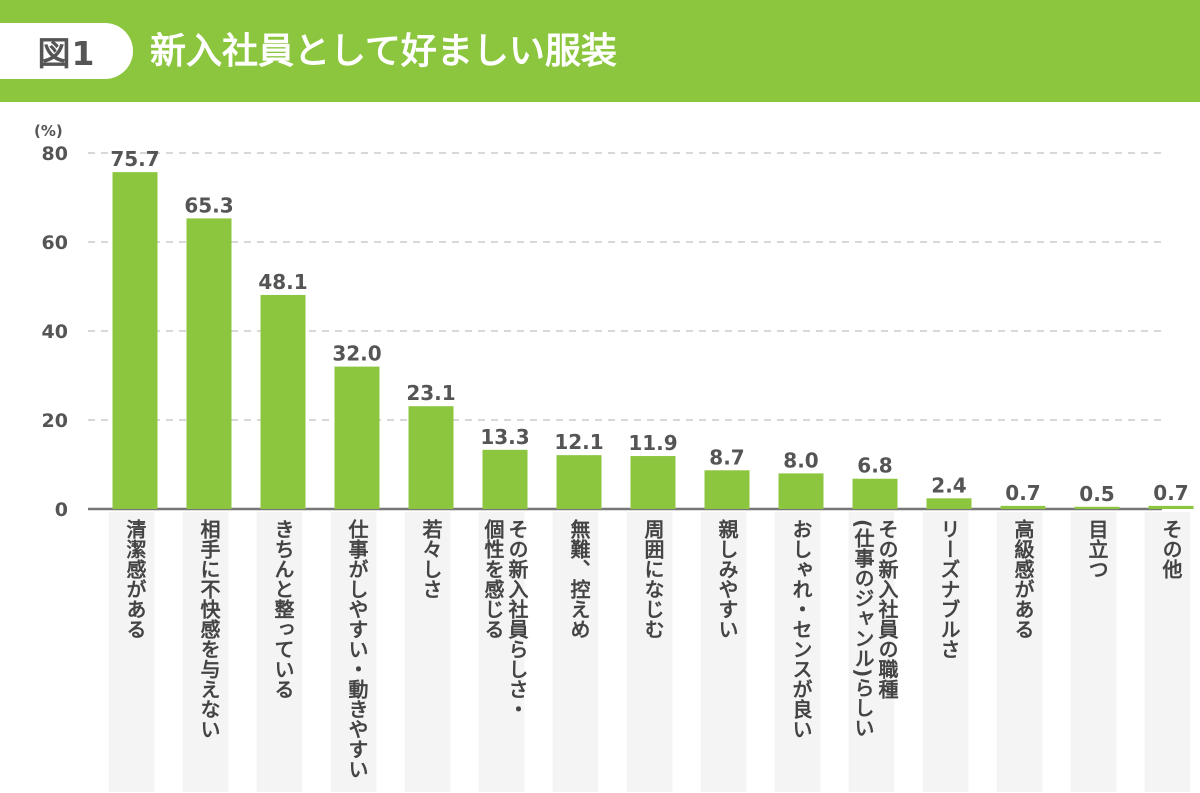 This screenshot has height=793, width=1200. What do you see at coordinates (874, 466) in the screenshot?
I see `data-label: 6.8` at bounding box center [874, 466].